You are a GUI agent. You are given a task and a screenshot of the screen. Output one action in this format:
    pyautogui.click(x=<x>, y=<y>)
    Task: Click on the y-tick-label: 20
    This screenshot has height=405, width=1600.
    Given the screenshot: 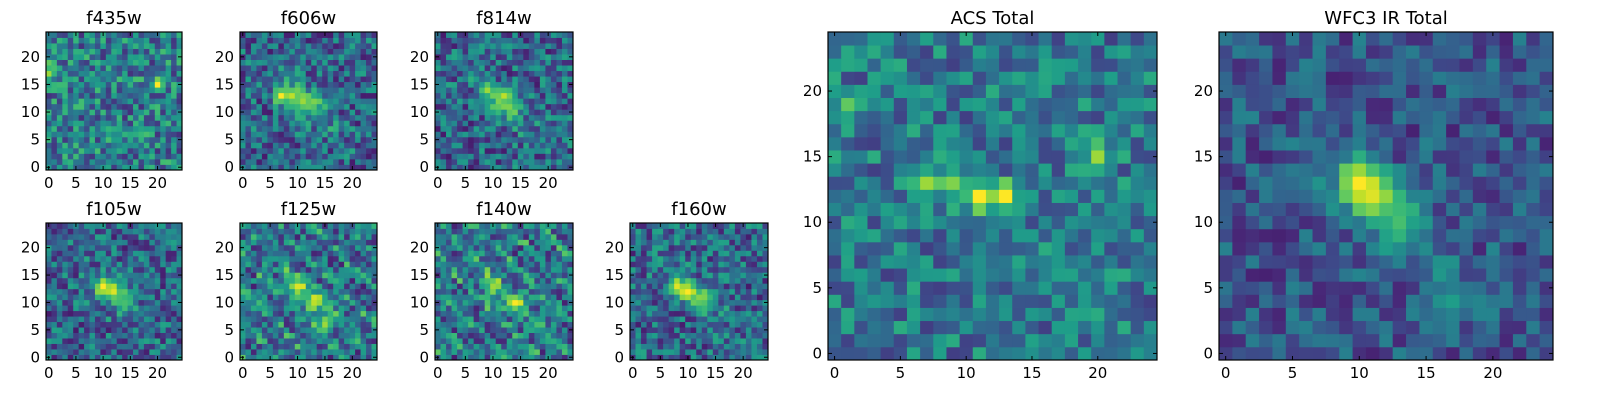 What is the action you would take?
    pyautogui.click(x=224, y=57)
    